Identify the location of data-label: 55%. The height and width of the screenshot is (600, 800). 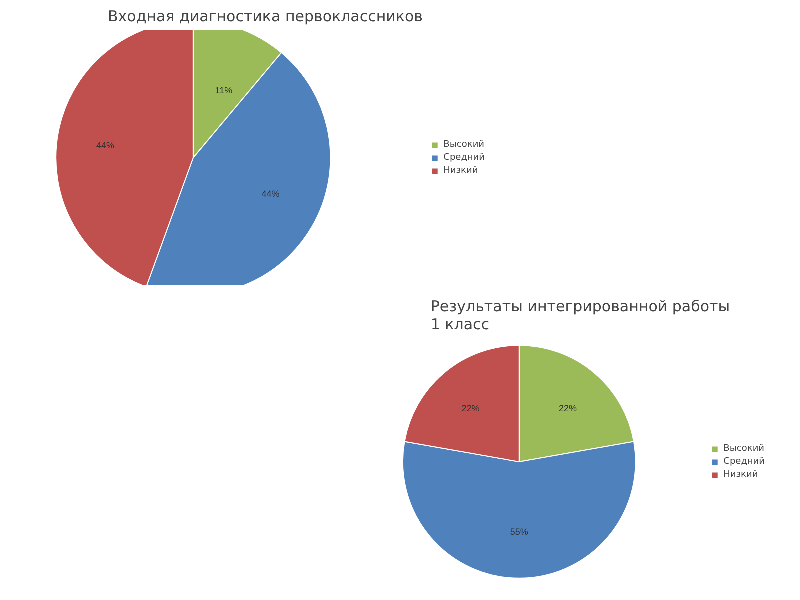
(519, 531).